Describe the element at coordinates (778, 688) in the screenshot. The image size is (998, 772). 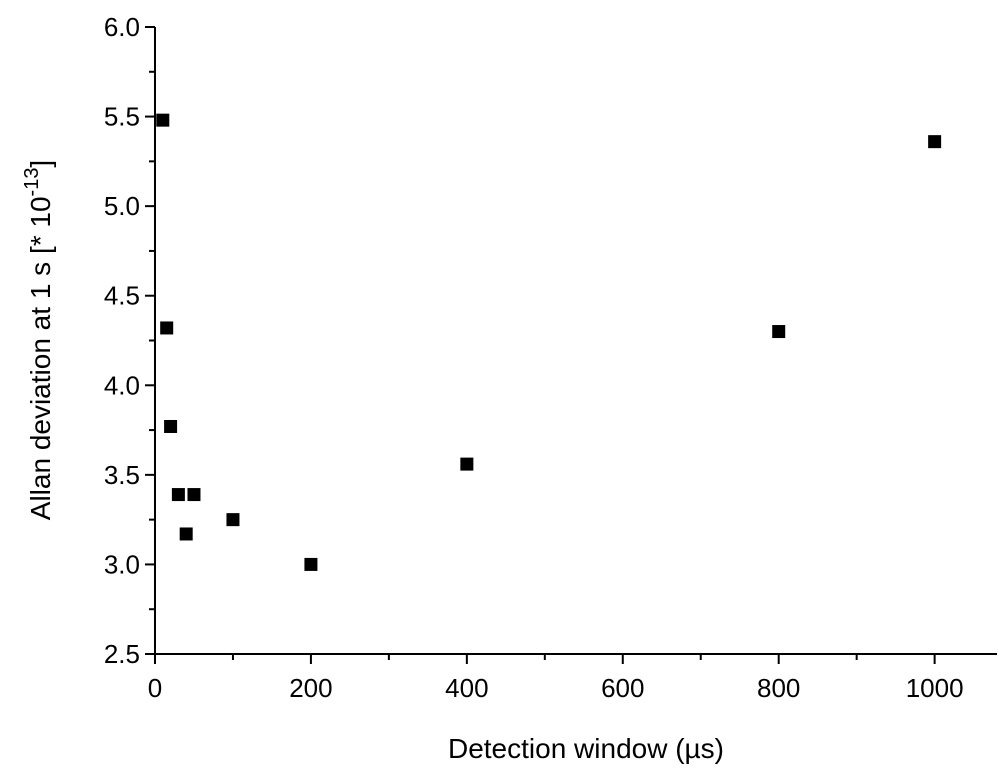
I see `x-tick-label: 800` at that location.